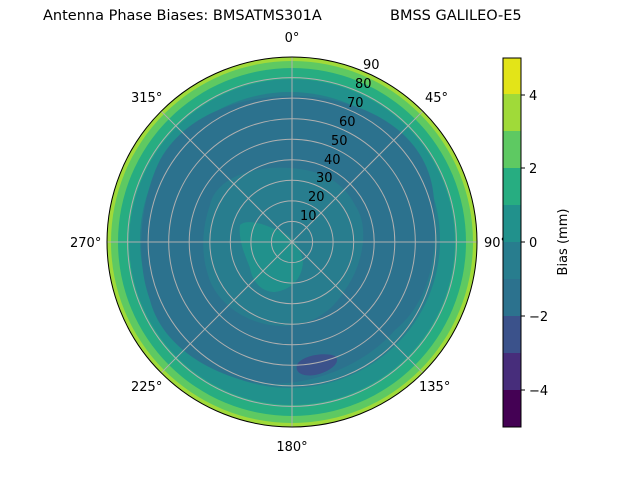 The image size is (640, 480). What do you see at coordinates (538, 391) in the screenshot?
I see `colorbar-tick: −4` at bounding box center [538, 391].